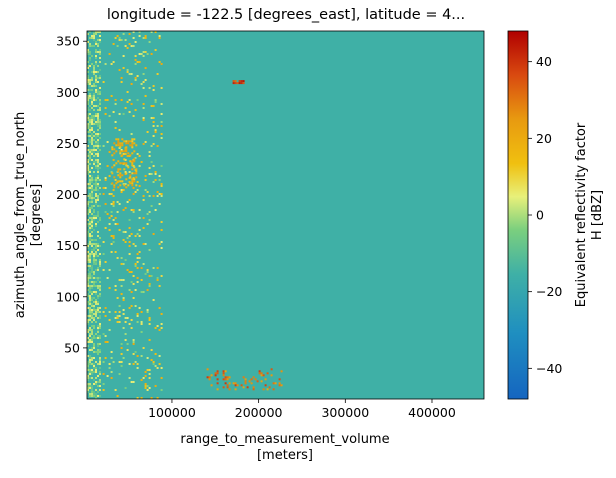 Image resolution: width=616 pixels, height=478 pixels. I want to click on y-axis-label: azimuth_angle_from_true_north [degrees], so click(28, 215).